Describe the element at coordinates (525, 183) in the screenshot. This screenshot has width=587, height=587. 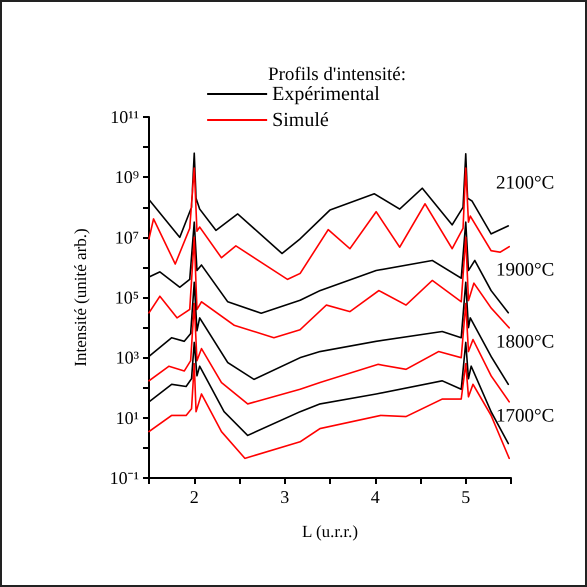
I see `annotation: 2100°C` at that location.